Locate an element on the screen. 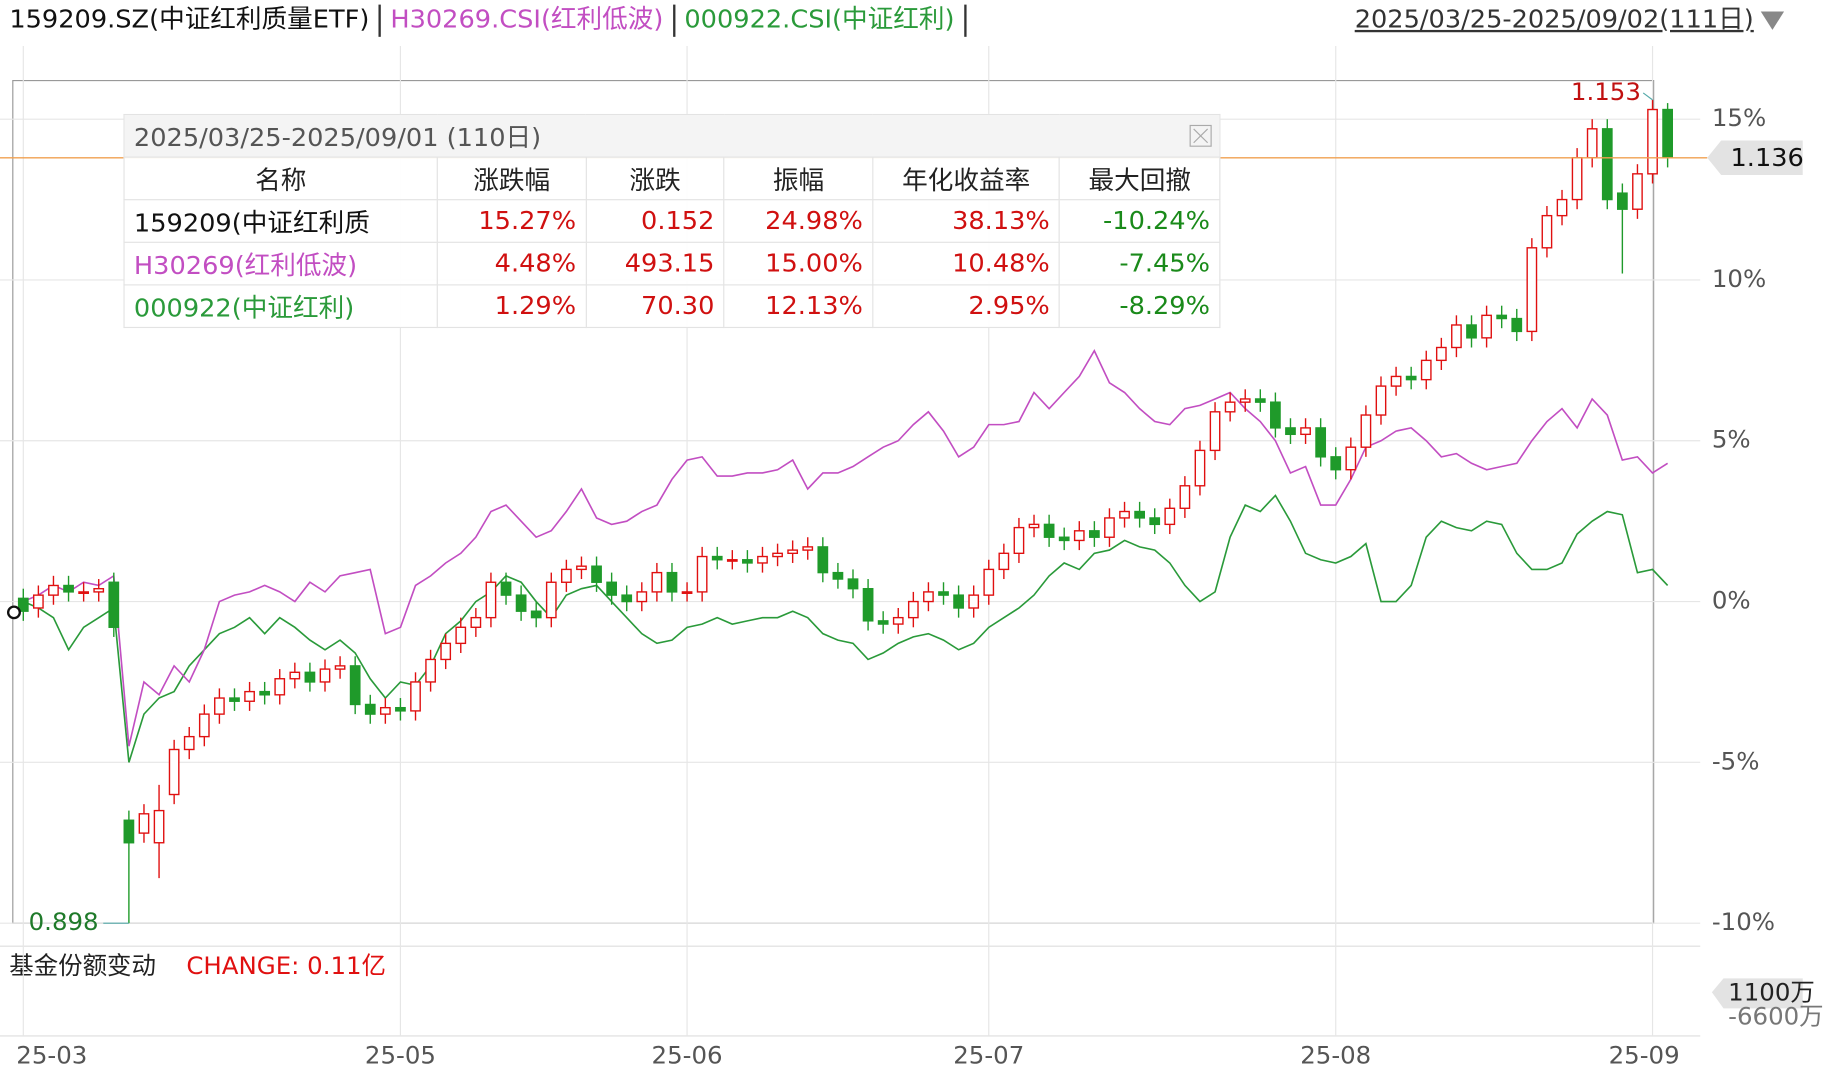 This screenshot has height=1082, width=1826. y-tick-label: 0% is located at coordinates (1731, 600).